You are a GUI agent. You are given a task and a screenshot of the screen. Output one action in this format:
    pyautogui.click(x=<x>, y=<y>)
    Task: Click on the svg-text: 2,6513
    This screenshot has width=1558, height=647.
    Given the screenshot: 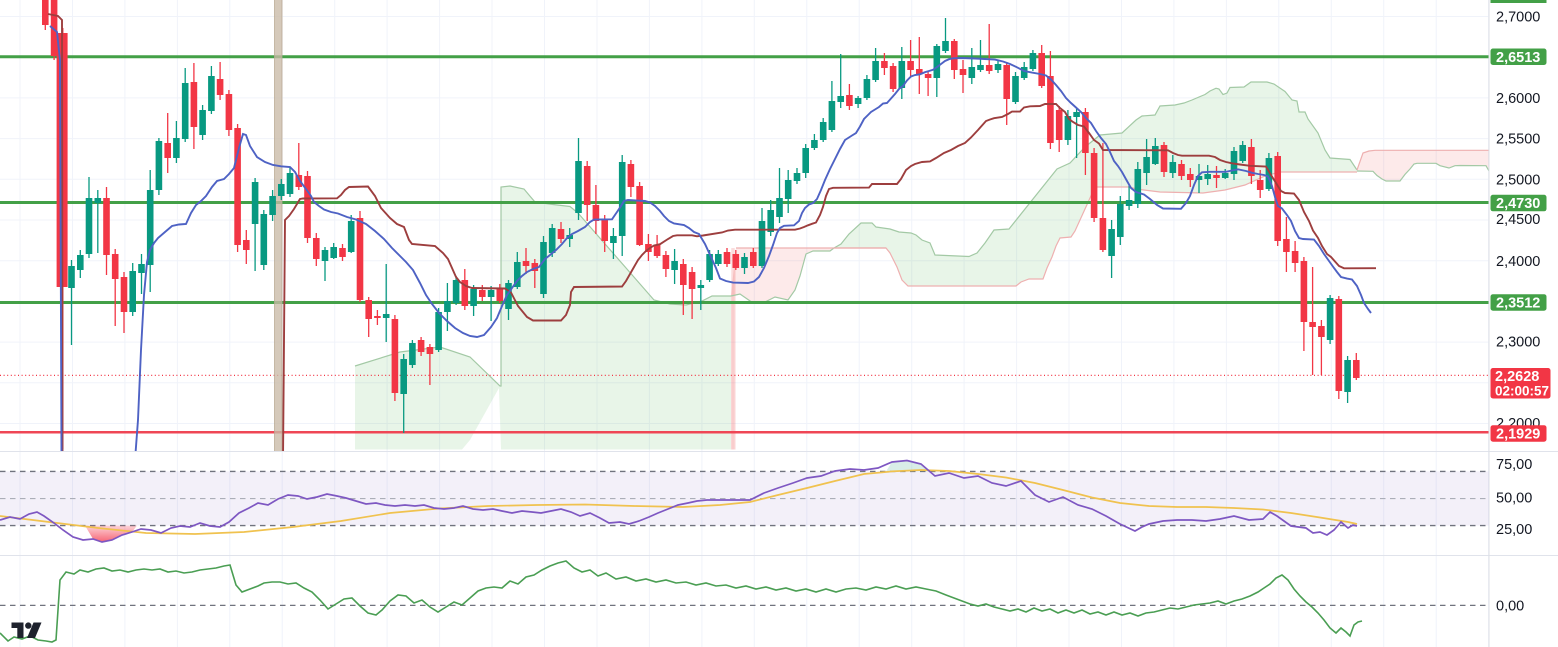 What is the action you would take?
    pyautogui.click(x=1518, y=58)
    